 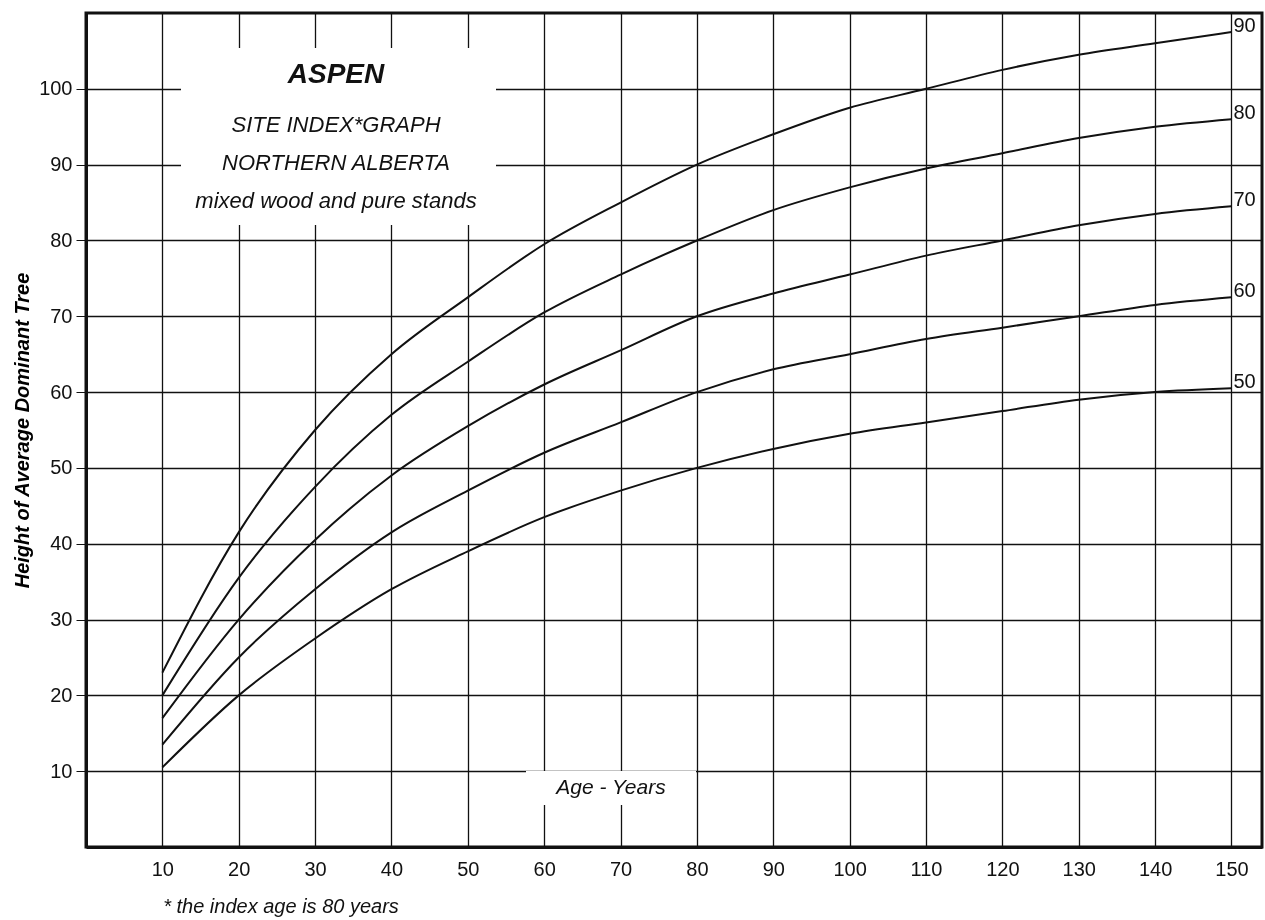 What do you see at coordinates (61, 391) in the screenshot?
I see `y-tick-label: 60` at bounding box center [61, 391].